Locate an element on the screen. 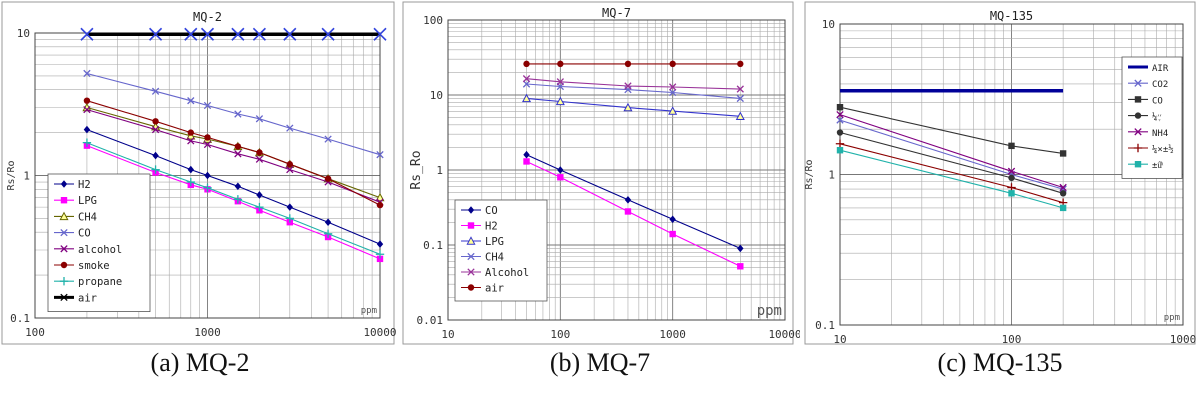 The image size is (1200, 402). series-ch4 is located at coordinates (633, 91).